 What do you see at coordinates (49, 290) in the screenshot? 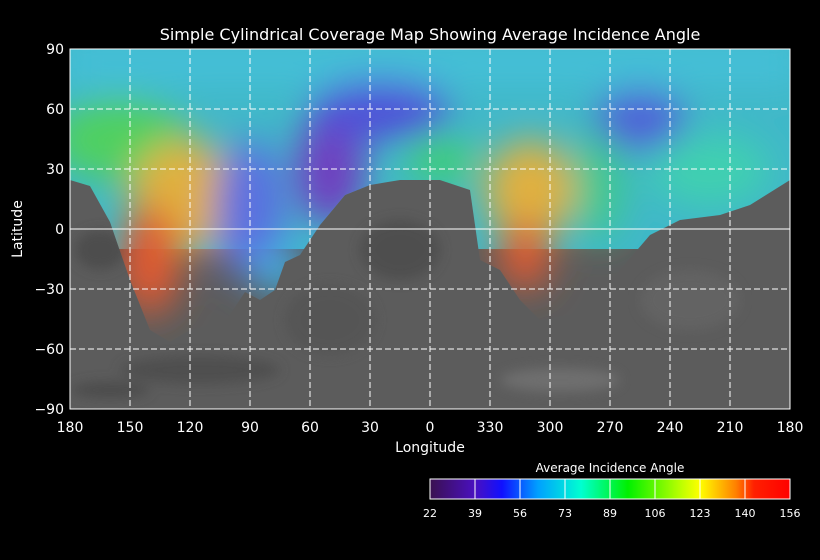
I see `y-tick-label: −30` at bounding box center [49, 290].